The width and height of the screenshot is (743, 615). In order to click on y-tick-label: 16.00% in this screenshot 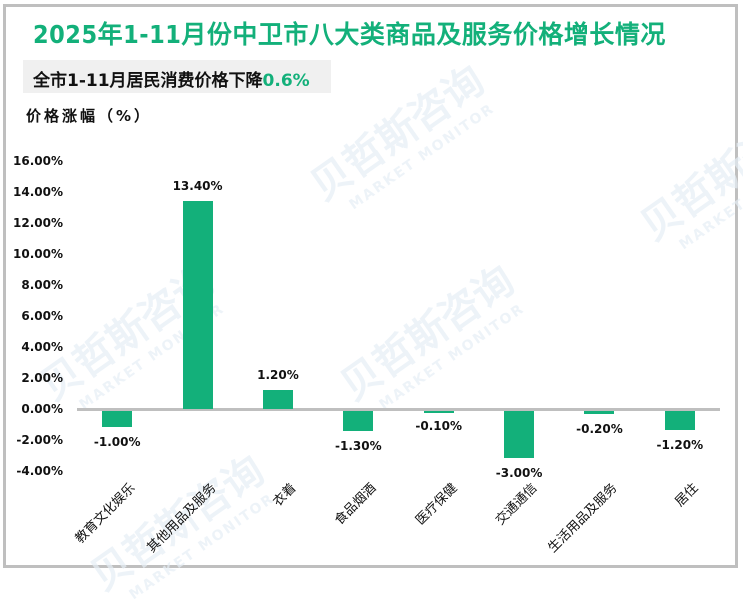, I will do `click(38, 161)`.